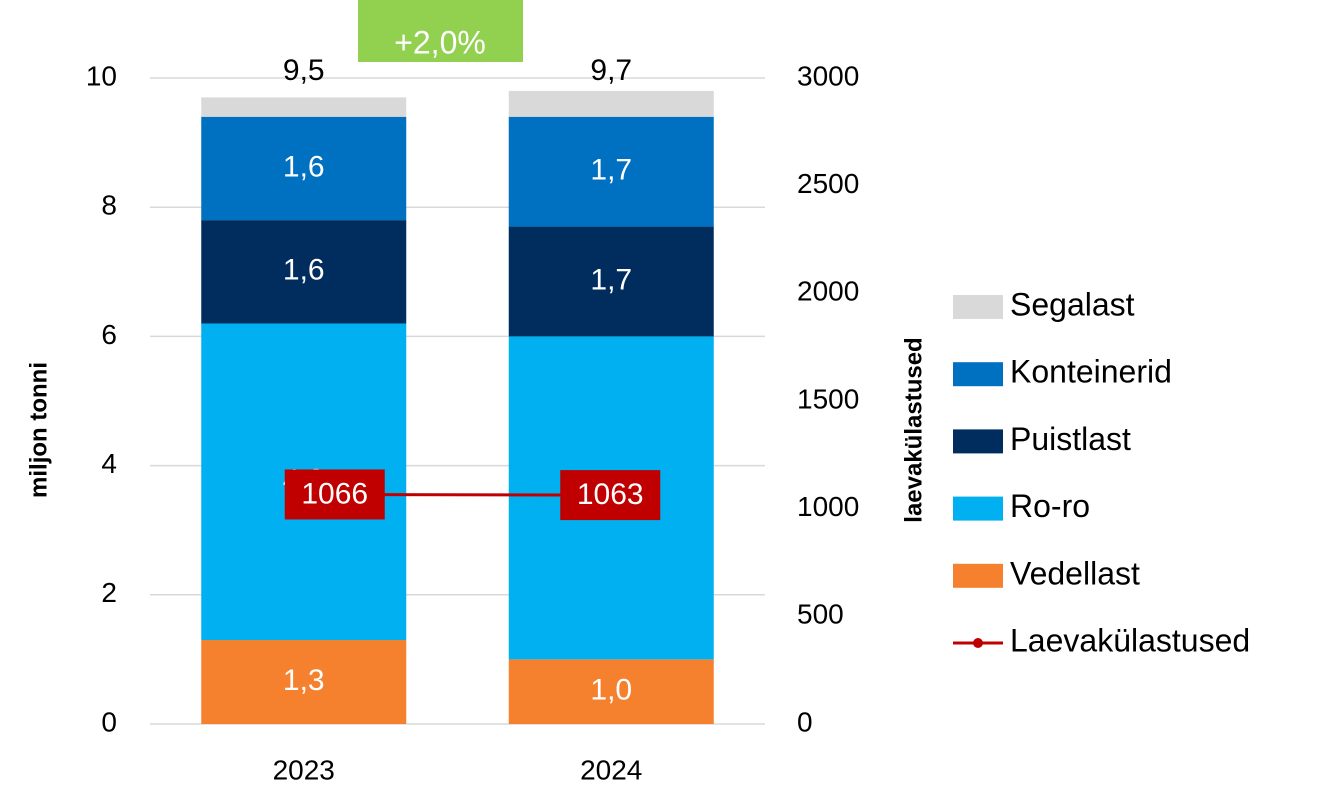  What do you see at coordinates (101, 75) in the screenshot?
I see `y-tick-label: 10` at bounding box center [101, 75].